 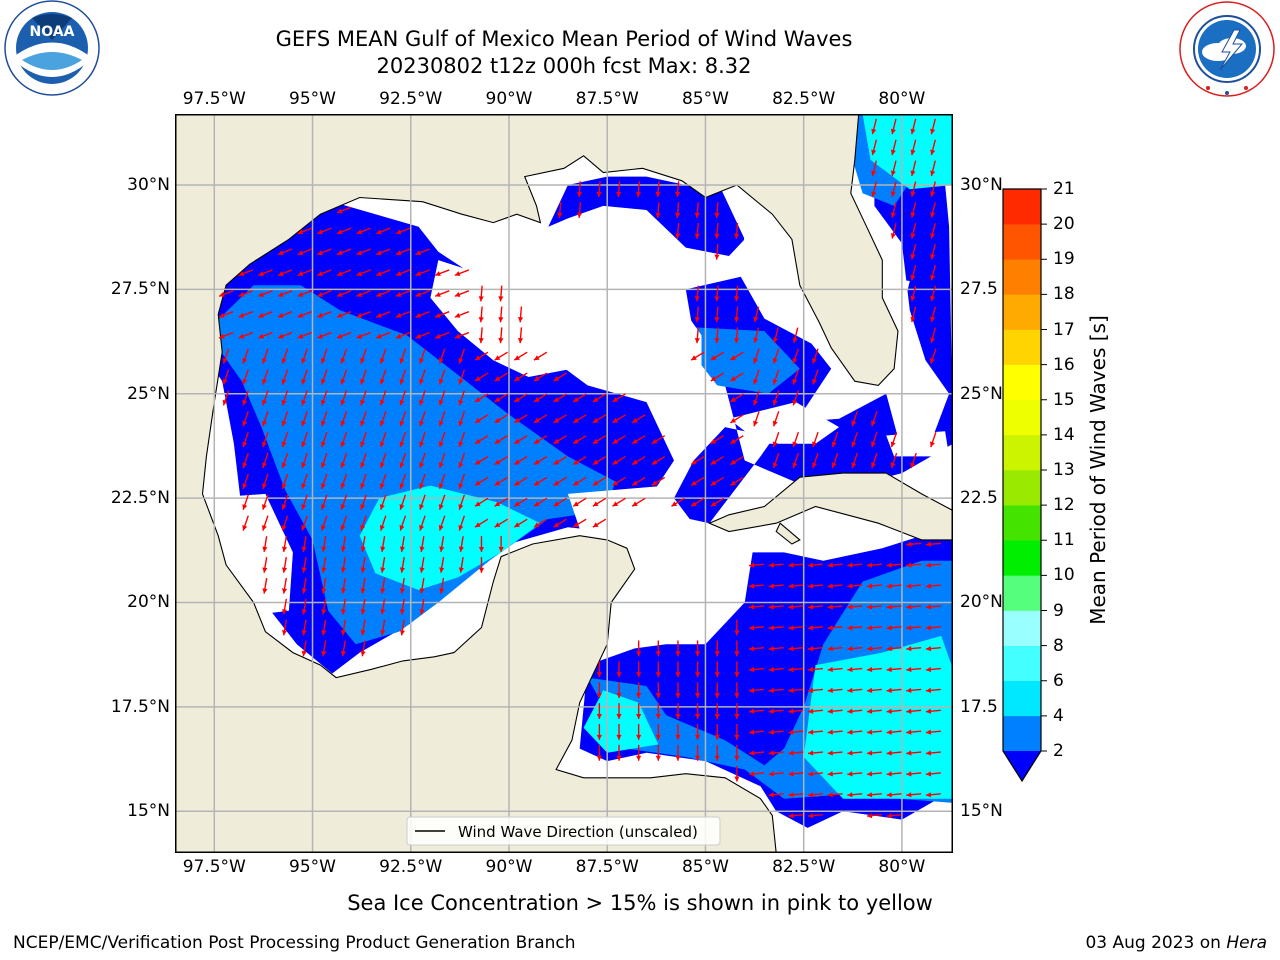 I want to click on lat-tick-label-left: 20°N, so click(x=148, y=602).